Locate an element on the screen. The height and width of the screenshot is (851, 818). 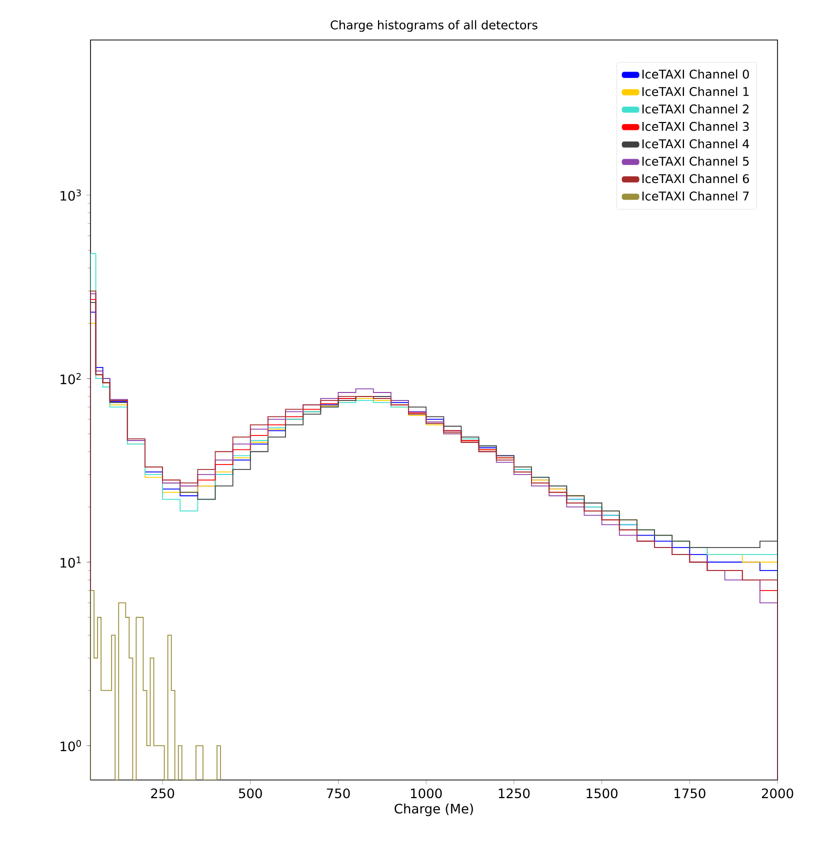
legend-label: IceTAXI Channel 4 is located at coordinates (696, 143).